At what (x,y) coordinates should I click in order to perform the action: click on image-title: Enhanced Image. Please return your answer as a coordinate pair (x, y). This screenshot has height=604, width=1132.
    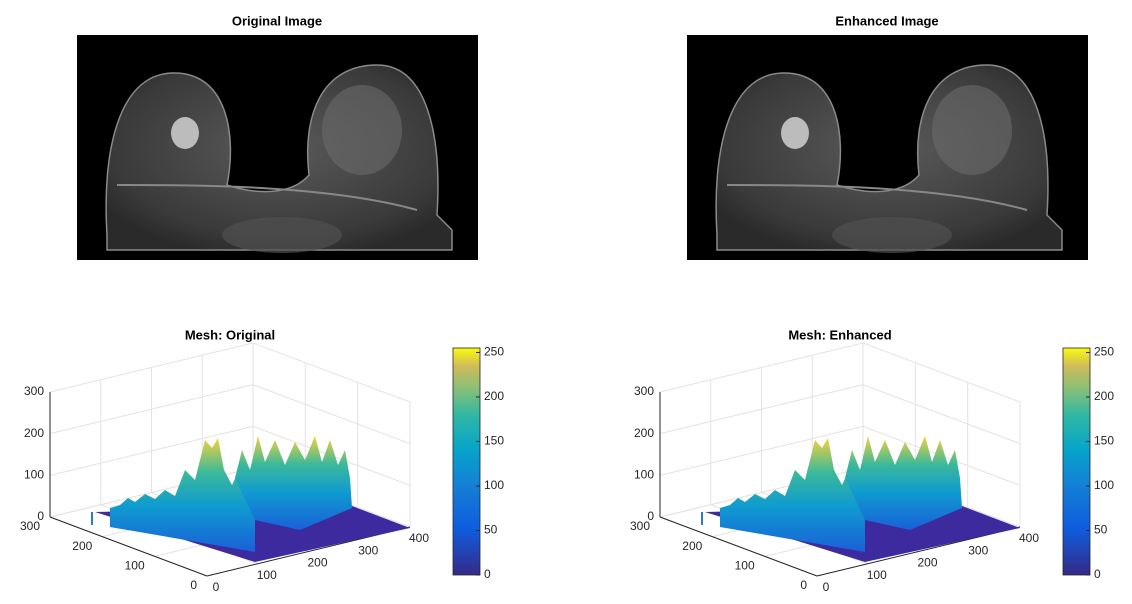
    Looking at the image, I should click on (886, 20).